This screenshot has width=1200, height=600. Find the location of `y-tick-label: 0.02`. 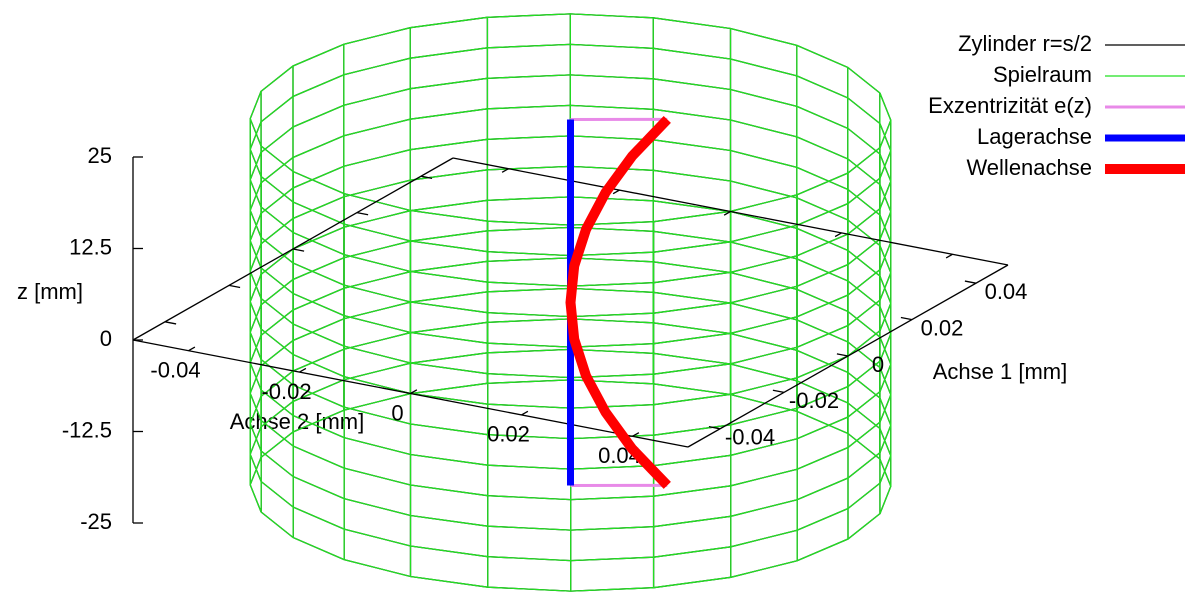

y-tick-label: 0.02 is located at coordinates (508, 434).